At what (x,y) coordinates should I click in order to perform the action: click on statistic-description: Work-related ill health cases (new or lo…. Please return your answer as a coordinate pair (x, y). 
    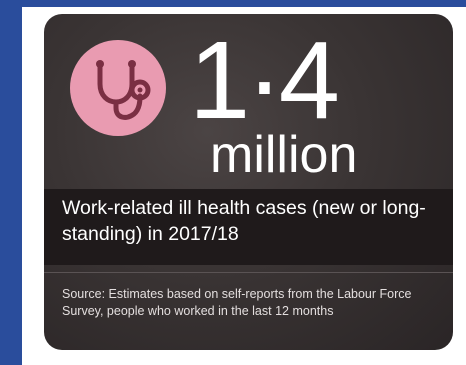
    Looking at the image, I should click on (244, 221).